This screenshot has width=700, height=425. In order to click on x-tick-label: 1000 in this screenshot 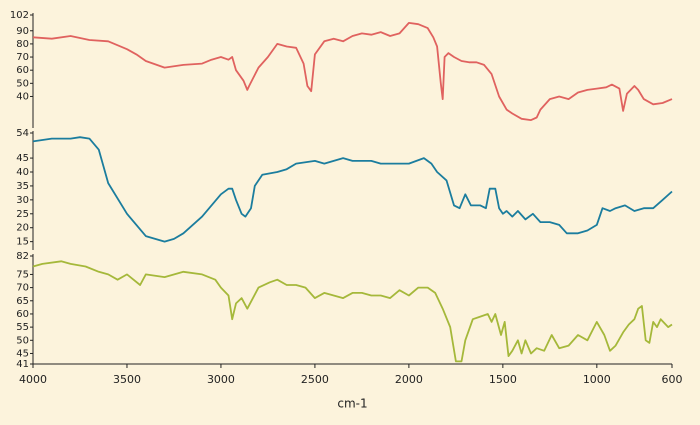, I will do `click(597, 379)`.